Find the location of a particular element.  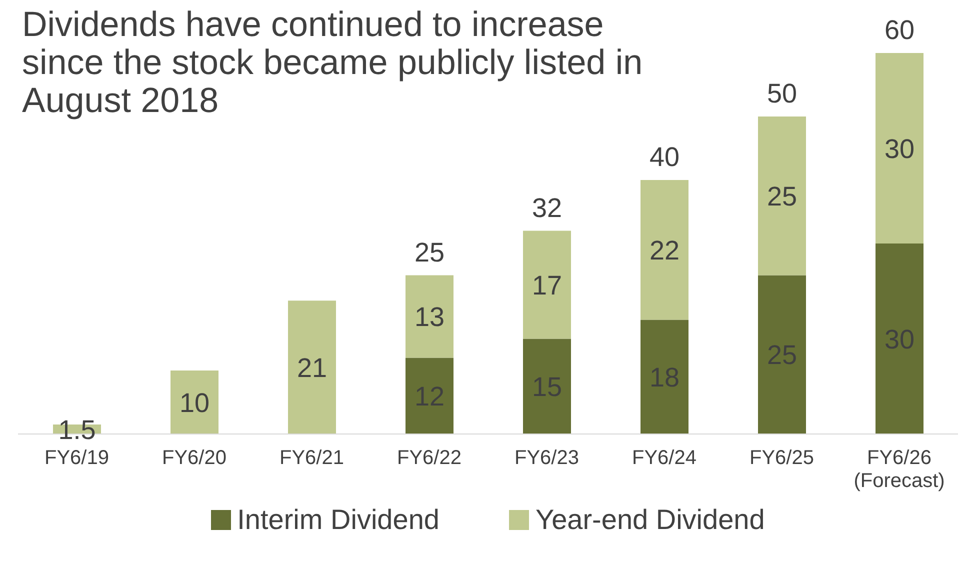

data-label: 21 is located at coordinates (312, 367).